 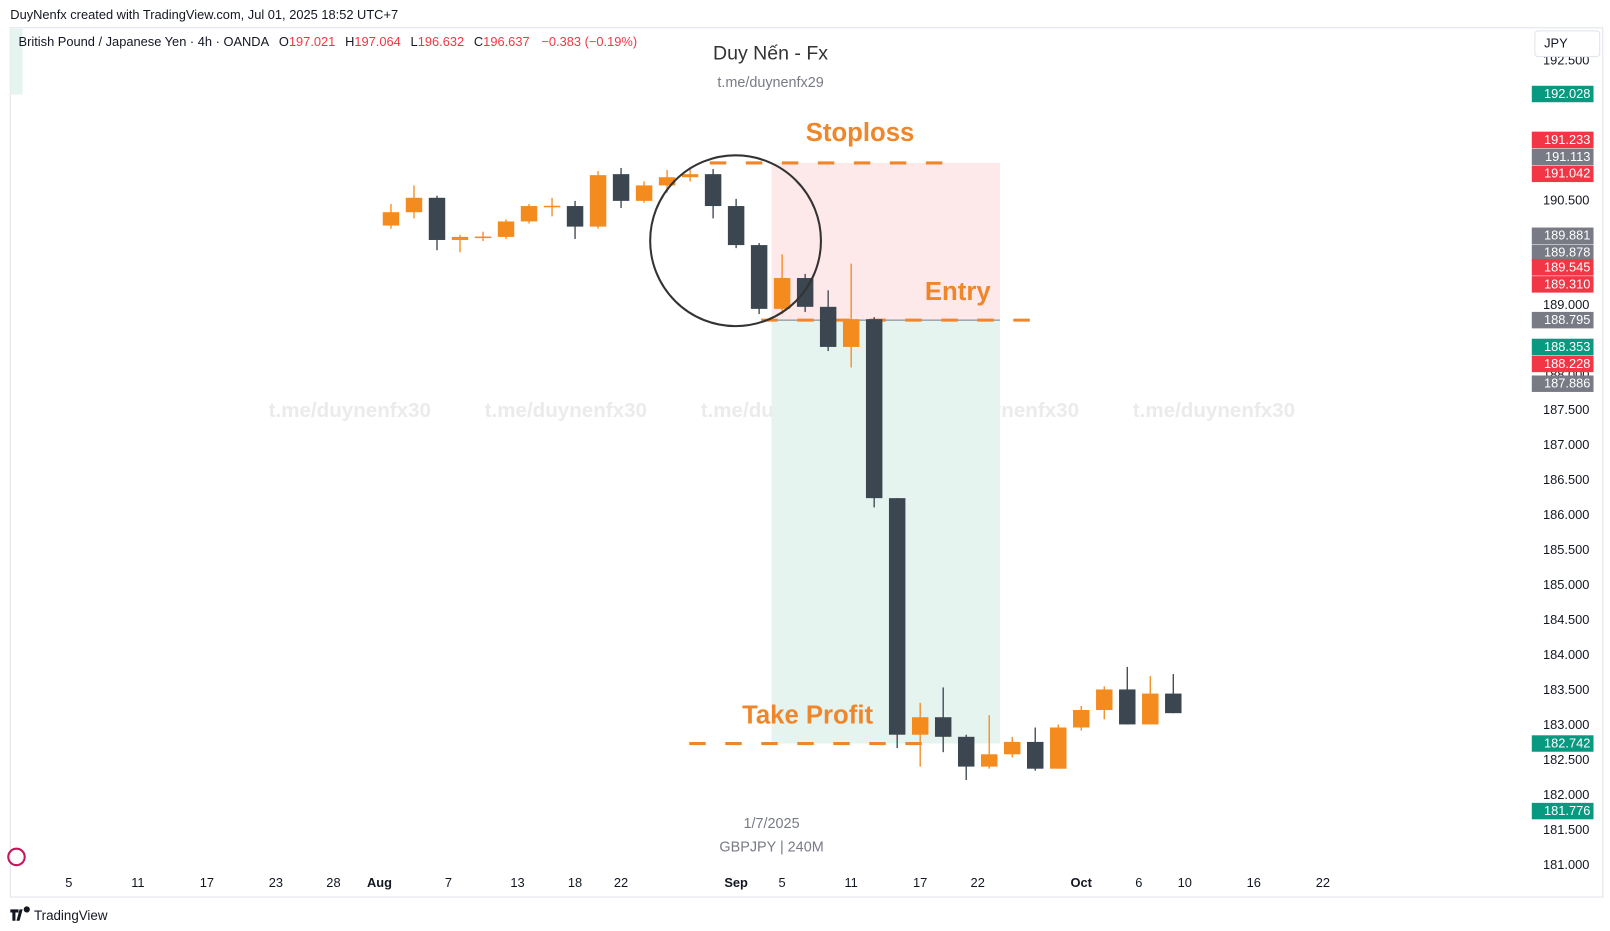 I want to click on y-tick-label: 187.500, so click(x=1566, y=409).